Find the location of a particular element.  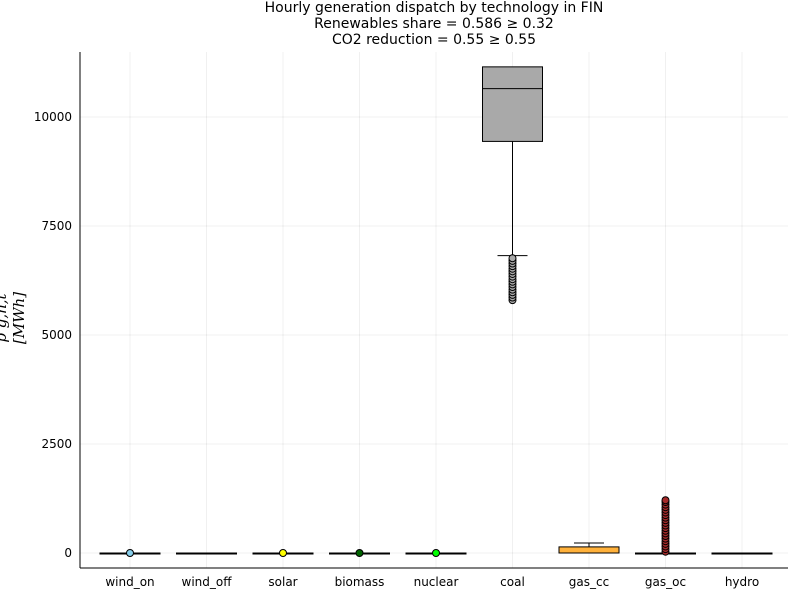

x-tick-label: solar is located at coordinates (282, 582).